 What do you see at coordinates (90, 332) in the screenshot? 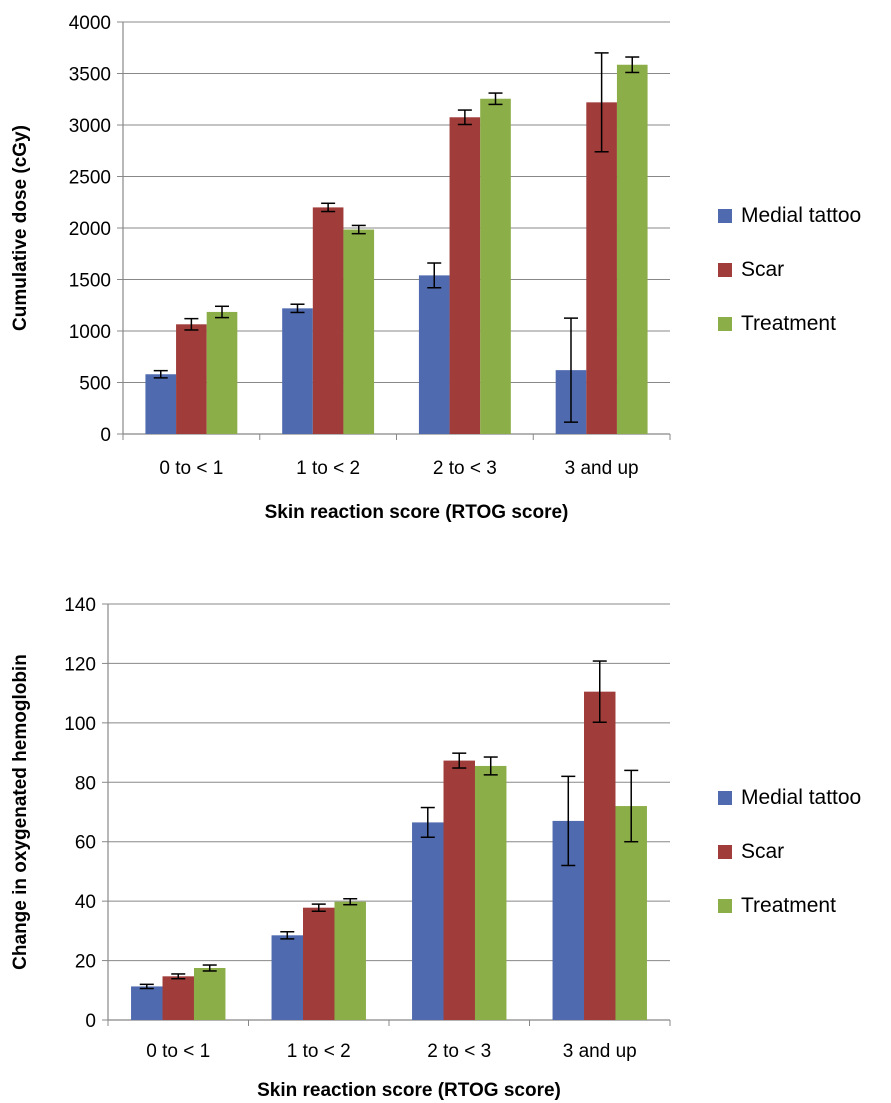
I see `y-tick-label: 1000` at bounding box center [90, 332].